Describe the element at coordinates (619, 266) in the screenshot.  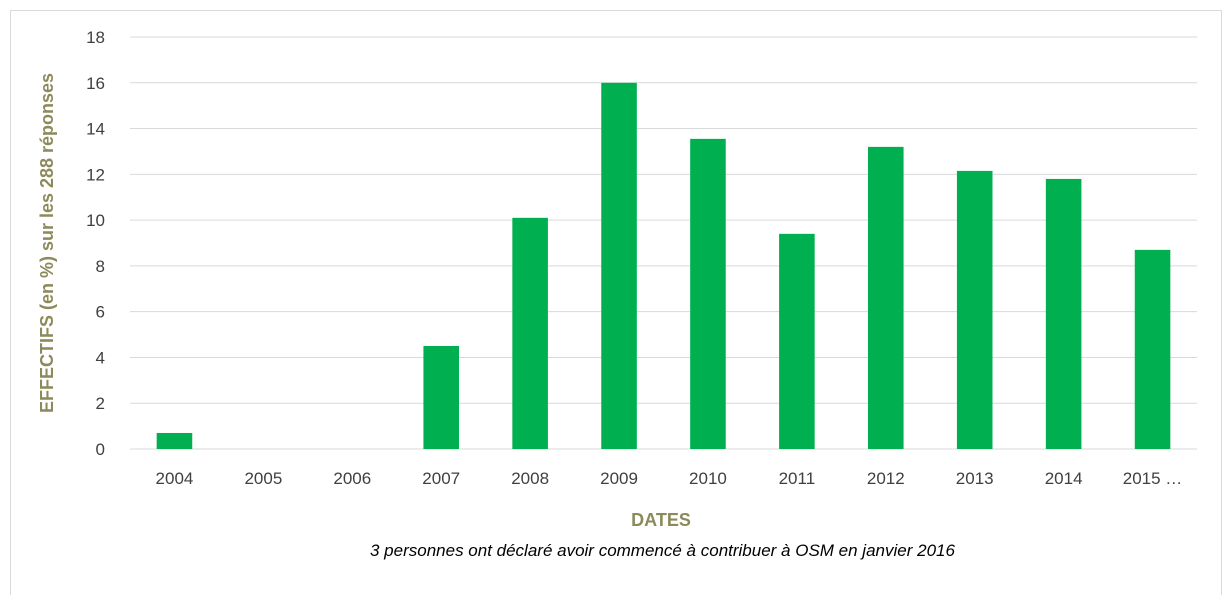
I see `bar-2009` at that location.